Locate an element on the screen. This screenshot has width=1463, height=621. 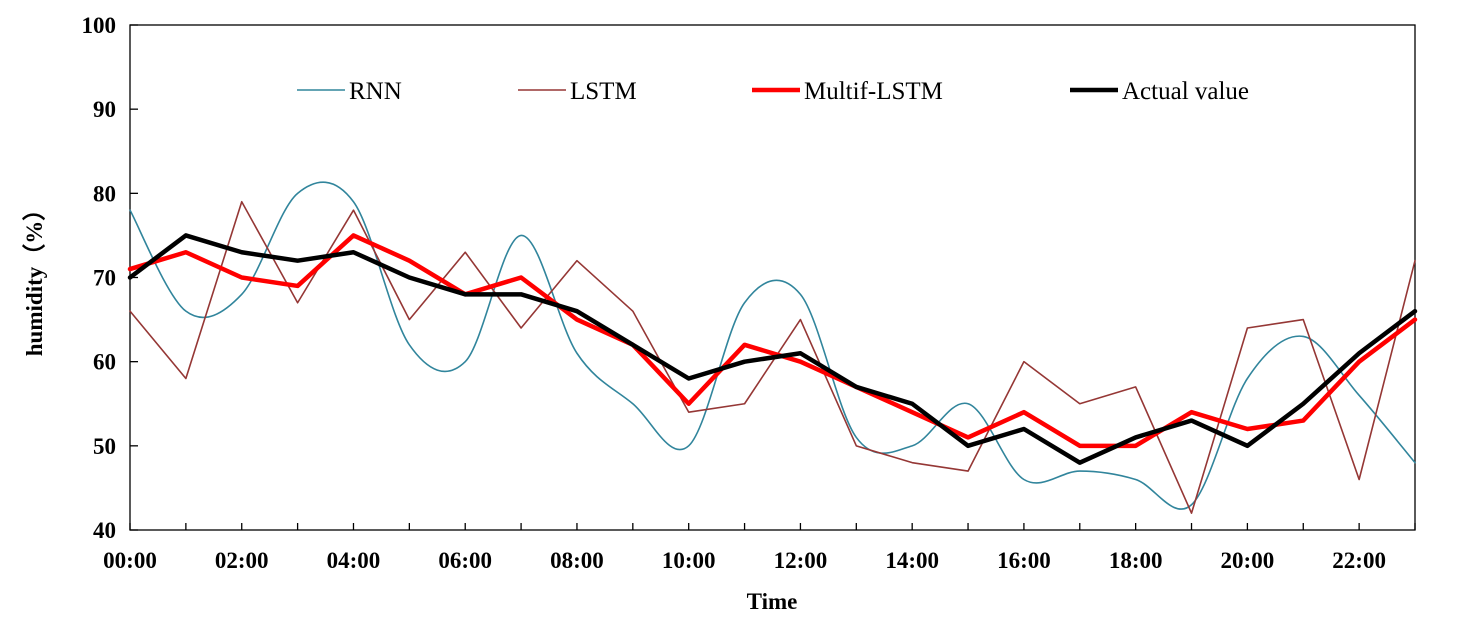
legend-label-rnn: RNN is located at coordinates (375, 91).